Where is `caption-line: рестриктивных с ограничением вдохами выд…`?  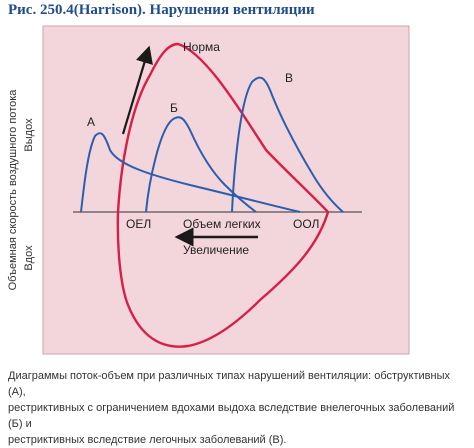 caption-line: рестриктивных с ограничением вдохами выд… is located at coordinates (231, 416).